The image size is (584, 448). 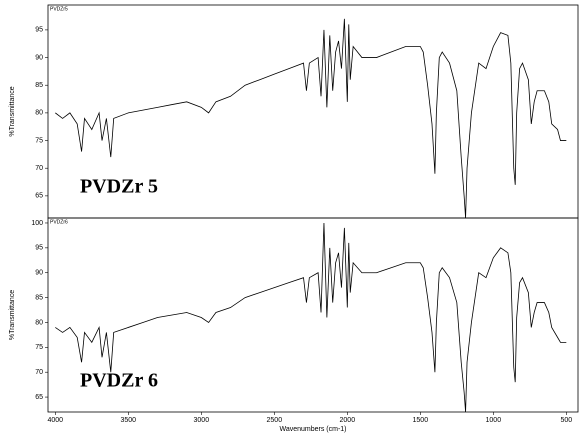 I want to click on sample-label: PVDZr 5, so click(x=119, y=187).